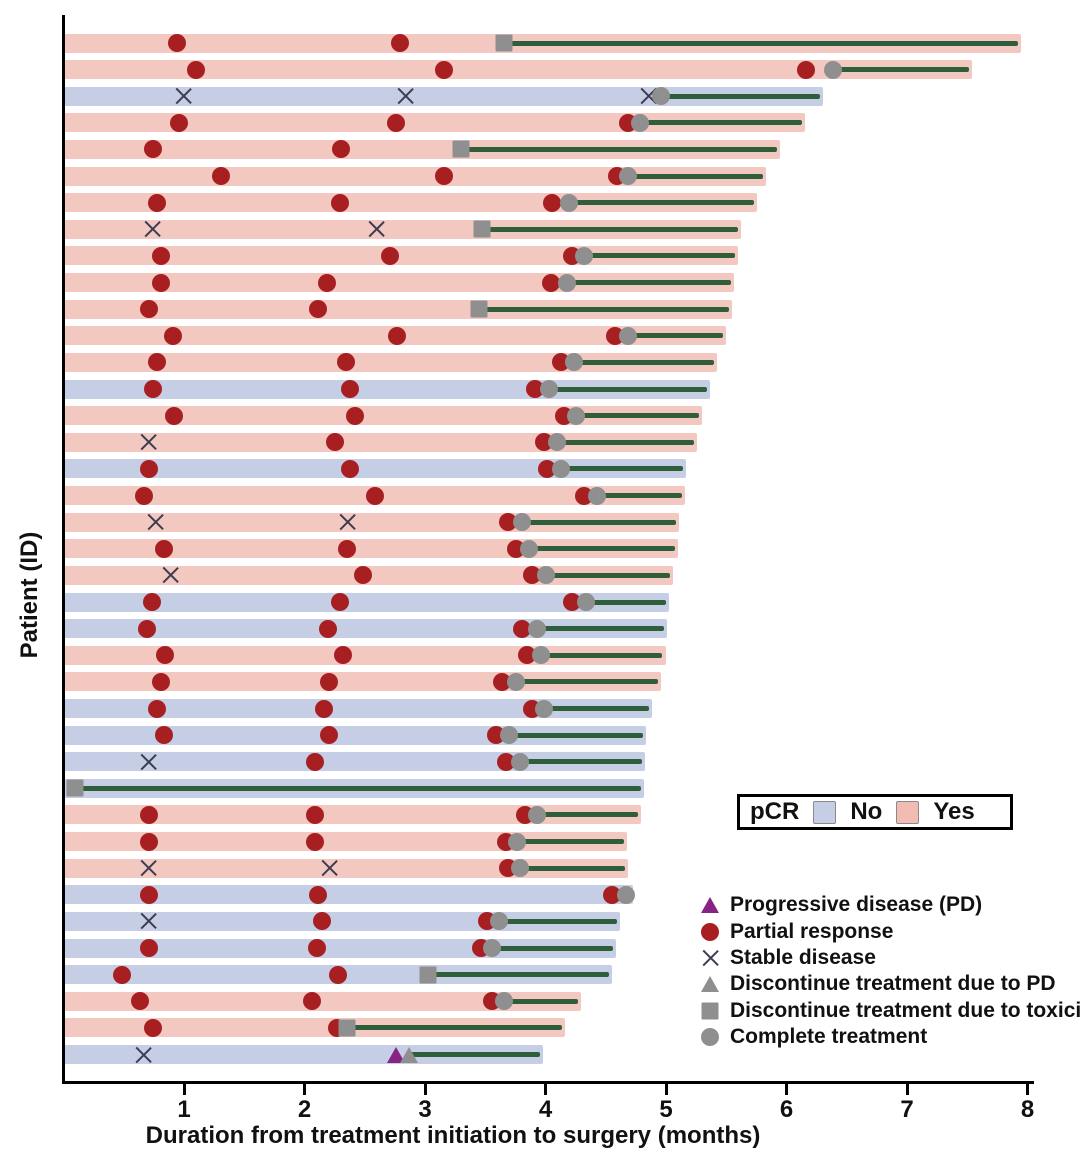 Image resolution: width=1080 pixels, height=1157 pixels. I want to click on pcr-no-label: No, so click(866, 811).